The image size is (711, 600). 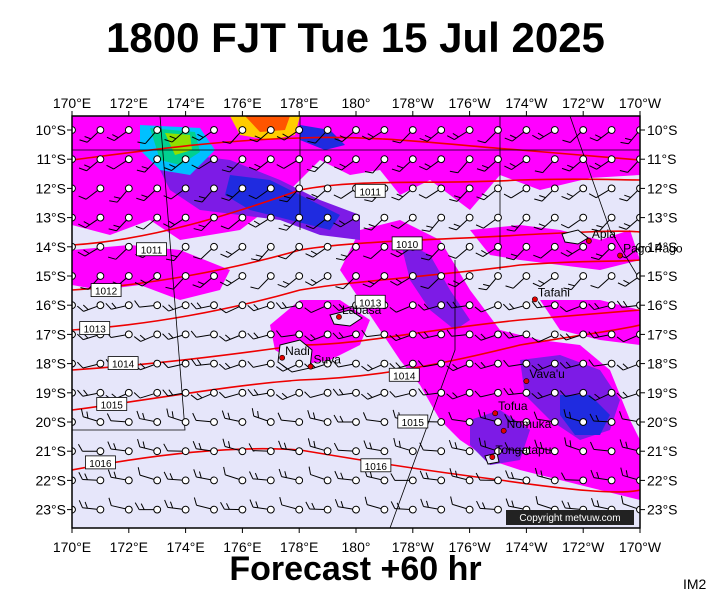 What do you see at coordinates (50, 451) in the screenshot?
I see `lat-tick-left: 21°S` at bounding box center [50, 451].